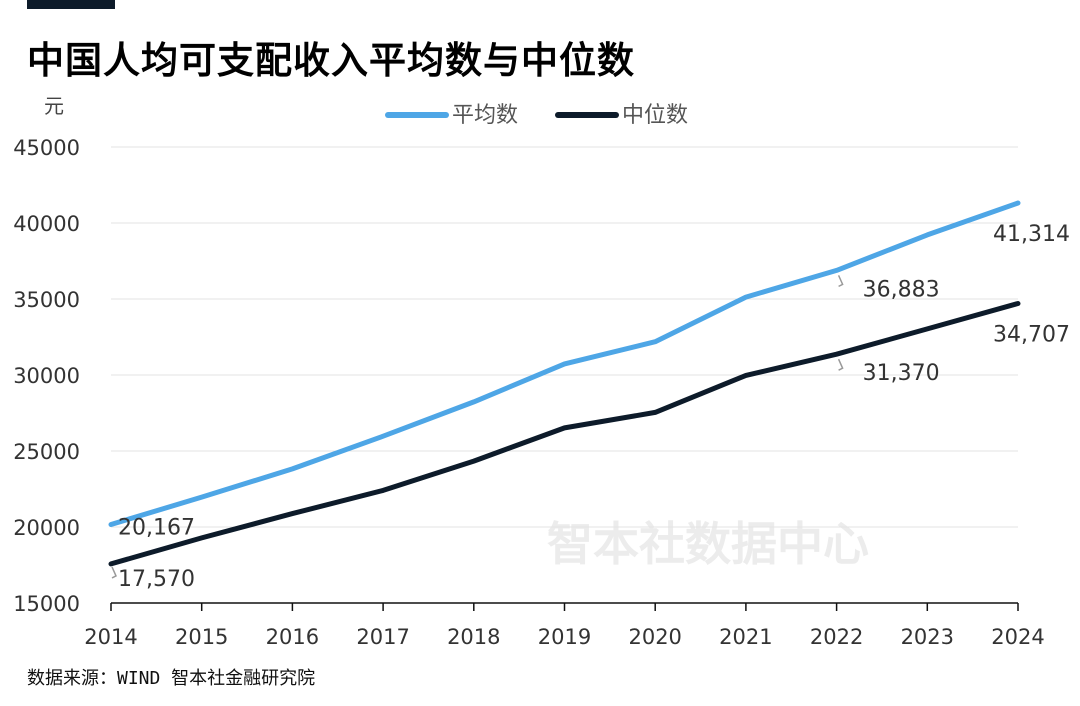  Describe the element at coordinates (901, 373) in the screenshot. I see `data-label: 31,370` at that location.